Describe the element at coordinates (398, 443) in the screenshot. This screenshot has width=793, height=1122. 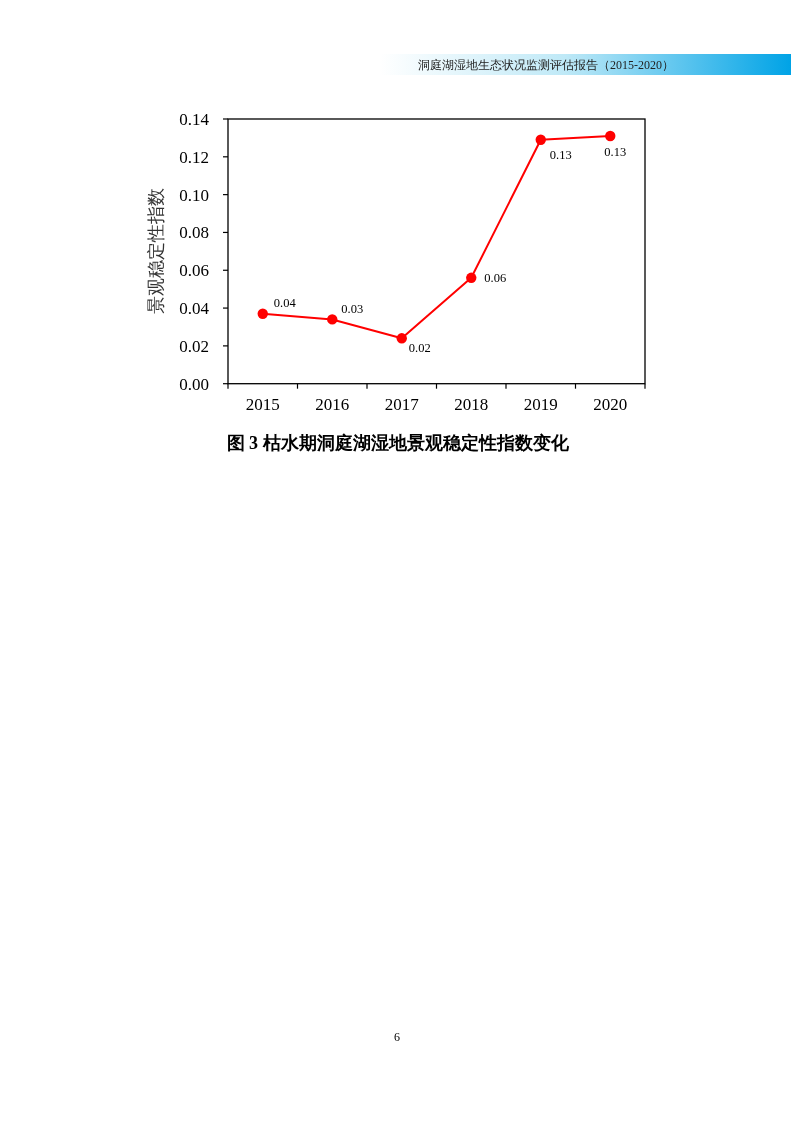
I see `text: 图 3 枯水期洞庭湖湿地景观稳定性指数变化` at that location.